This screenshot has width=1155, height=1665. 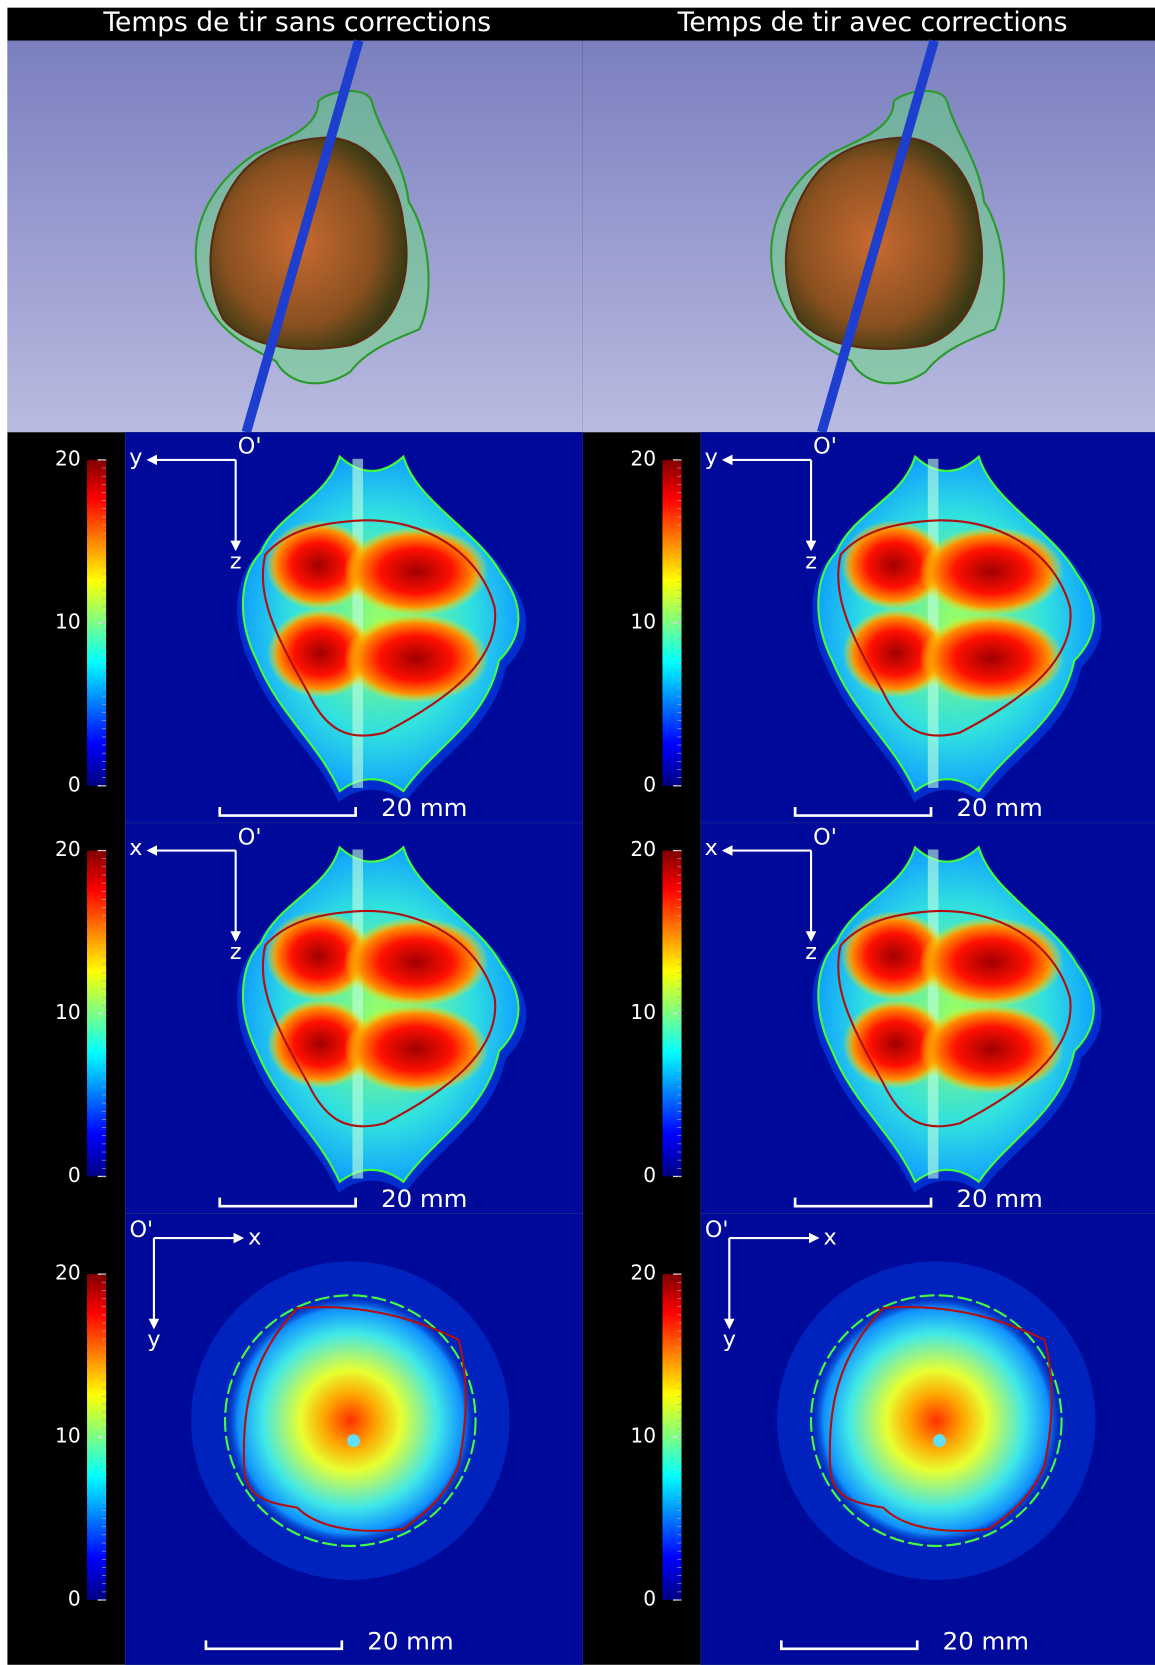 What do you see at coordinates (296, 22) in the screenshot?
I see `column-title: Temps de tir sans corrections` at bounding box center [296, 22].